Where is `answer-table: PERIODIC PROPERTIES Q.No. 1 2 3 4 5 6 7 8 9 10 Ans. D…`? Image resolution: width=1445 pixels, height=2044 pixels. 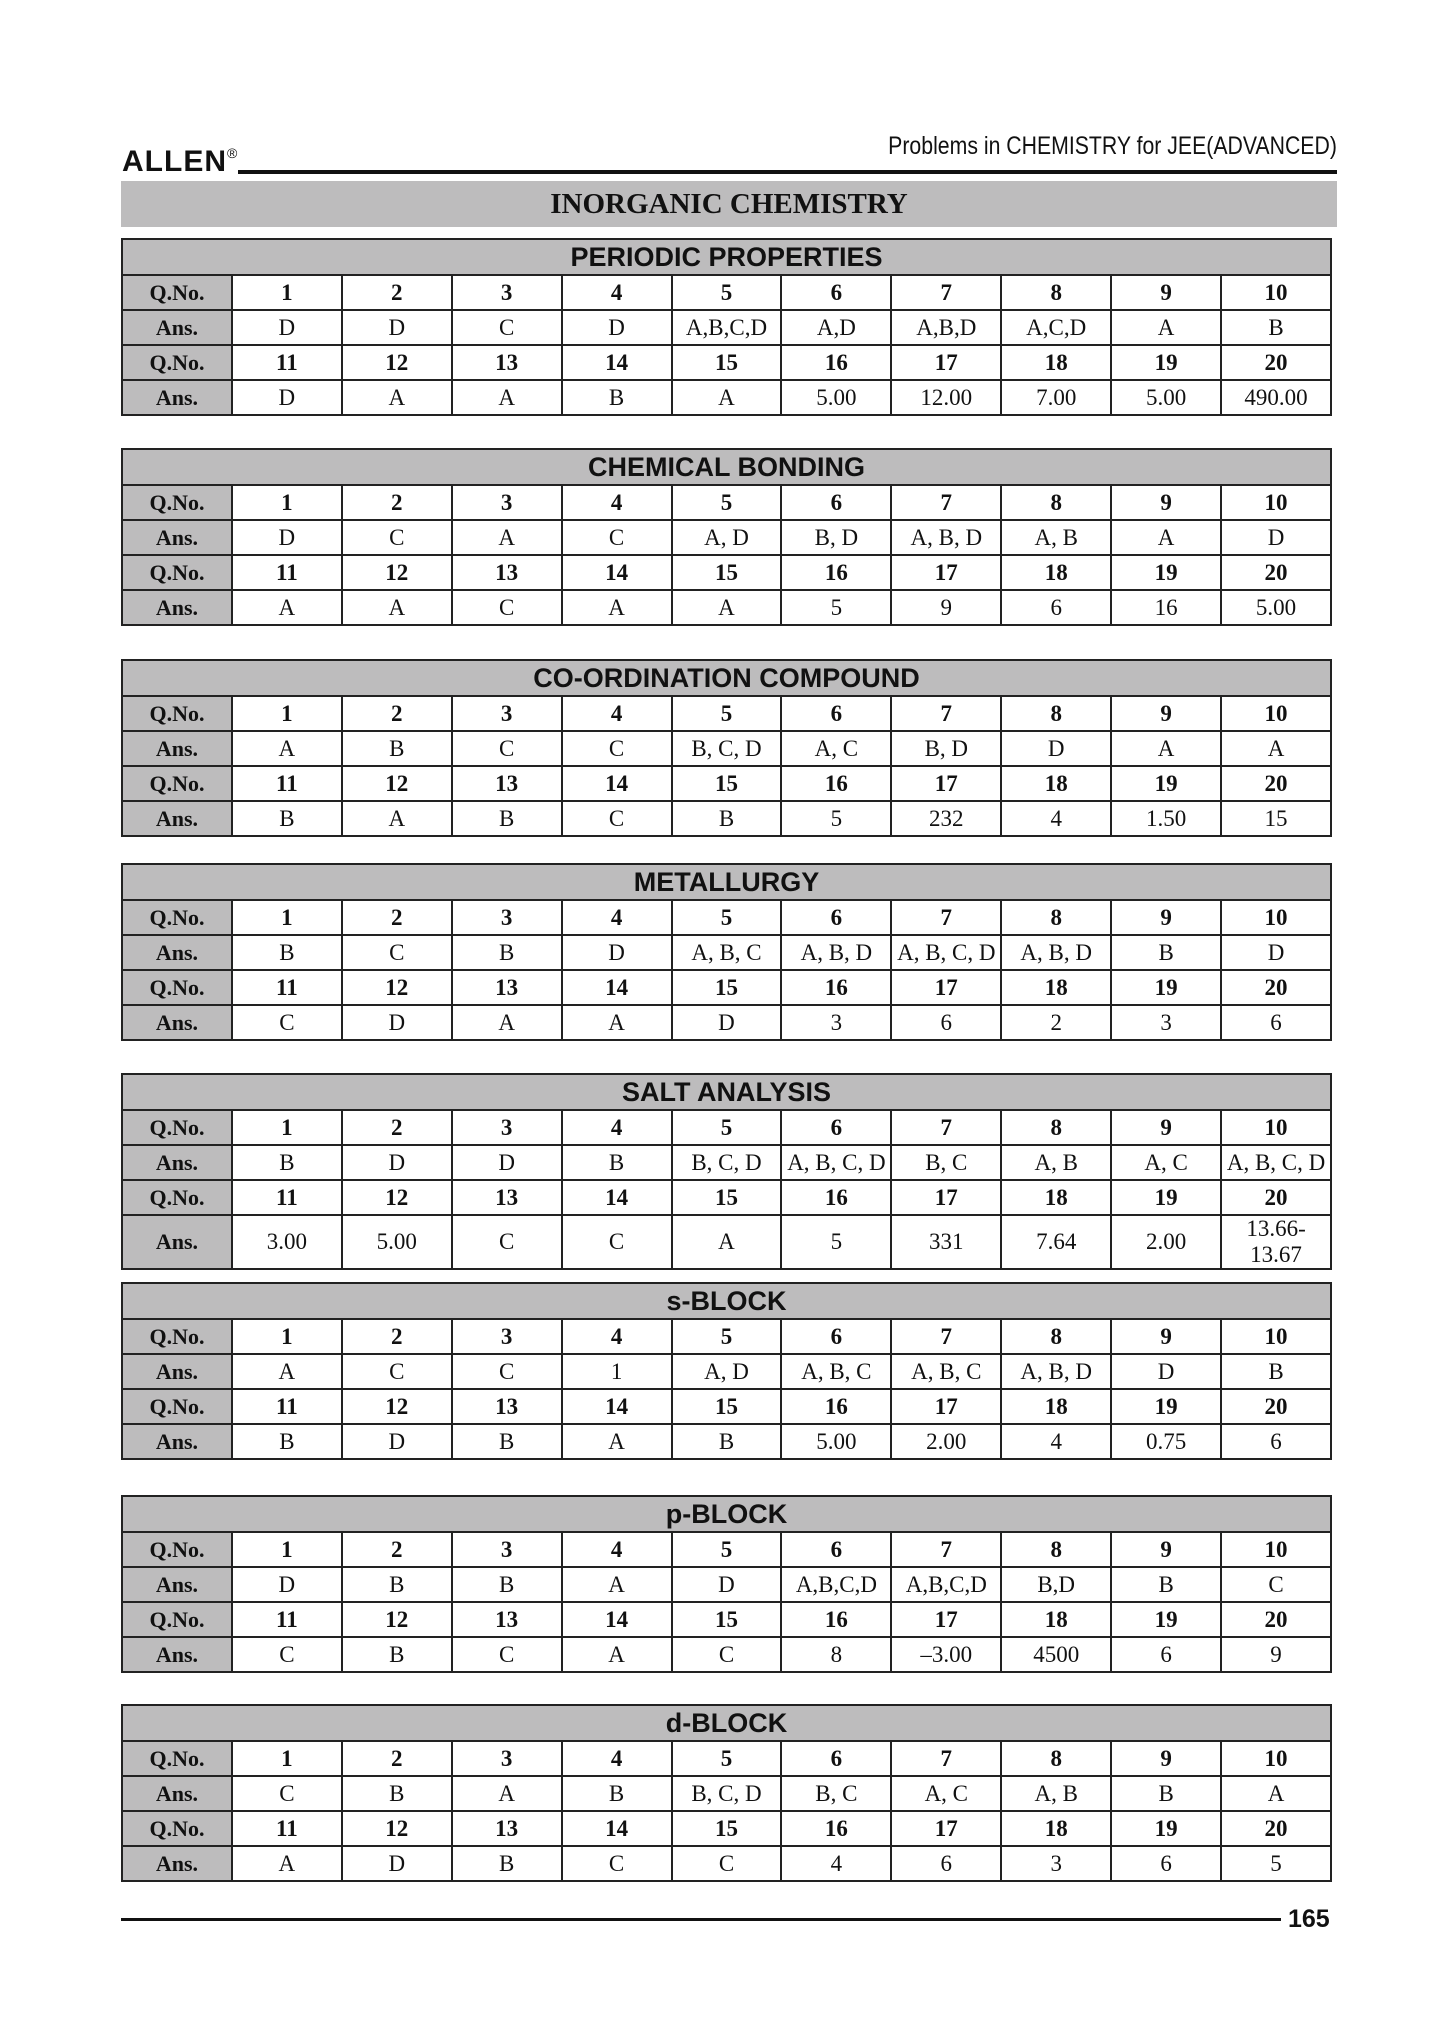
answer-table: PERIODIC PROPERTIES Q.No. 1 2 3 4 5 6 7 8 9 10 Ans. D… is located at coordinates (726, 327).